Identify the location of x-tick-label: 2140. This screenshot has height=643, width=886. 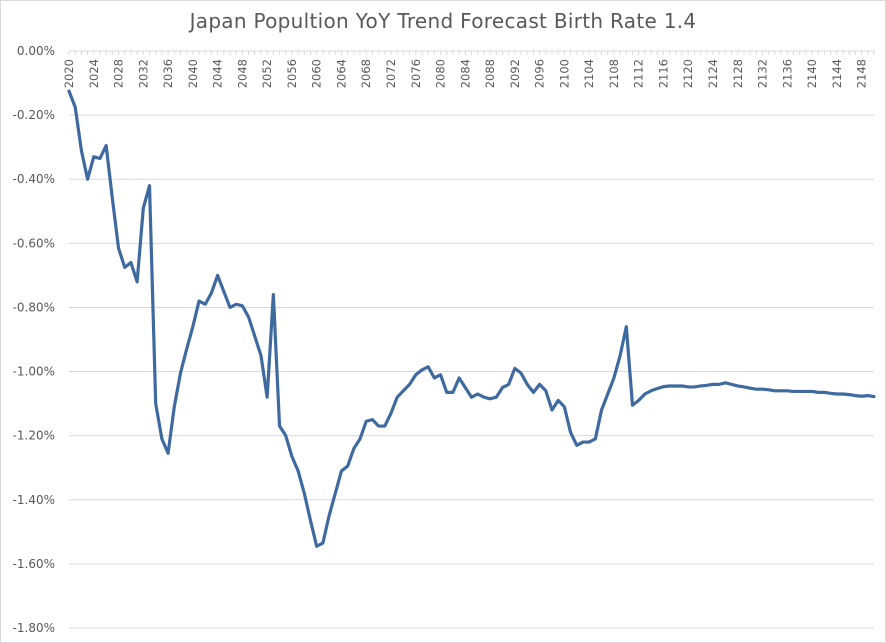
(812, 73).